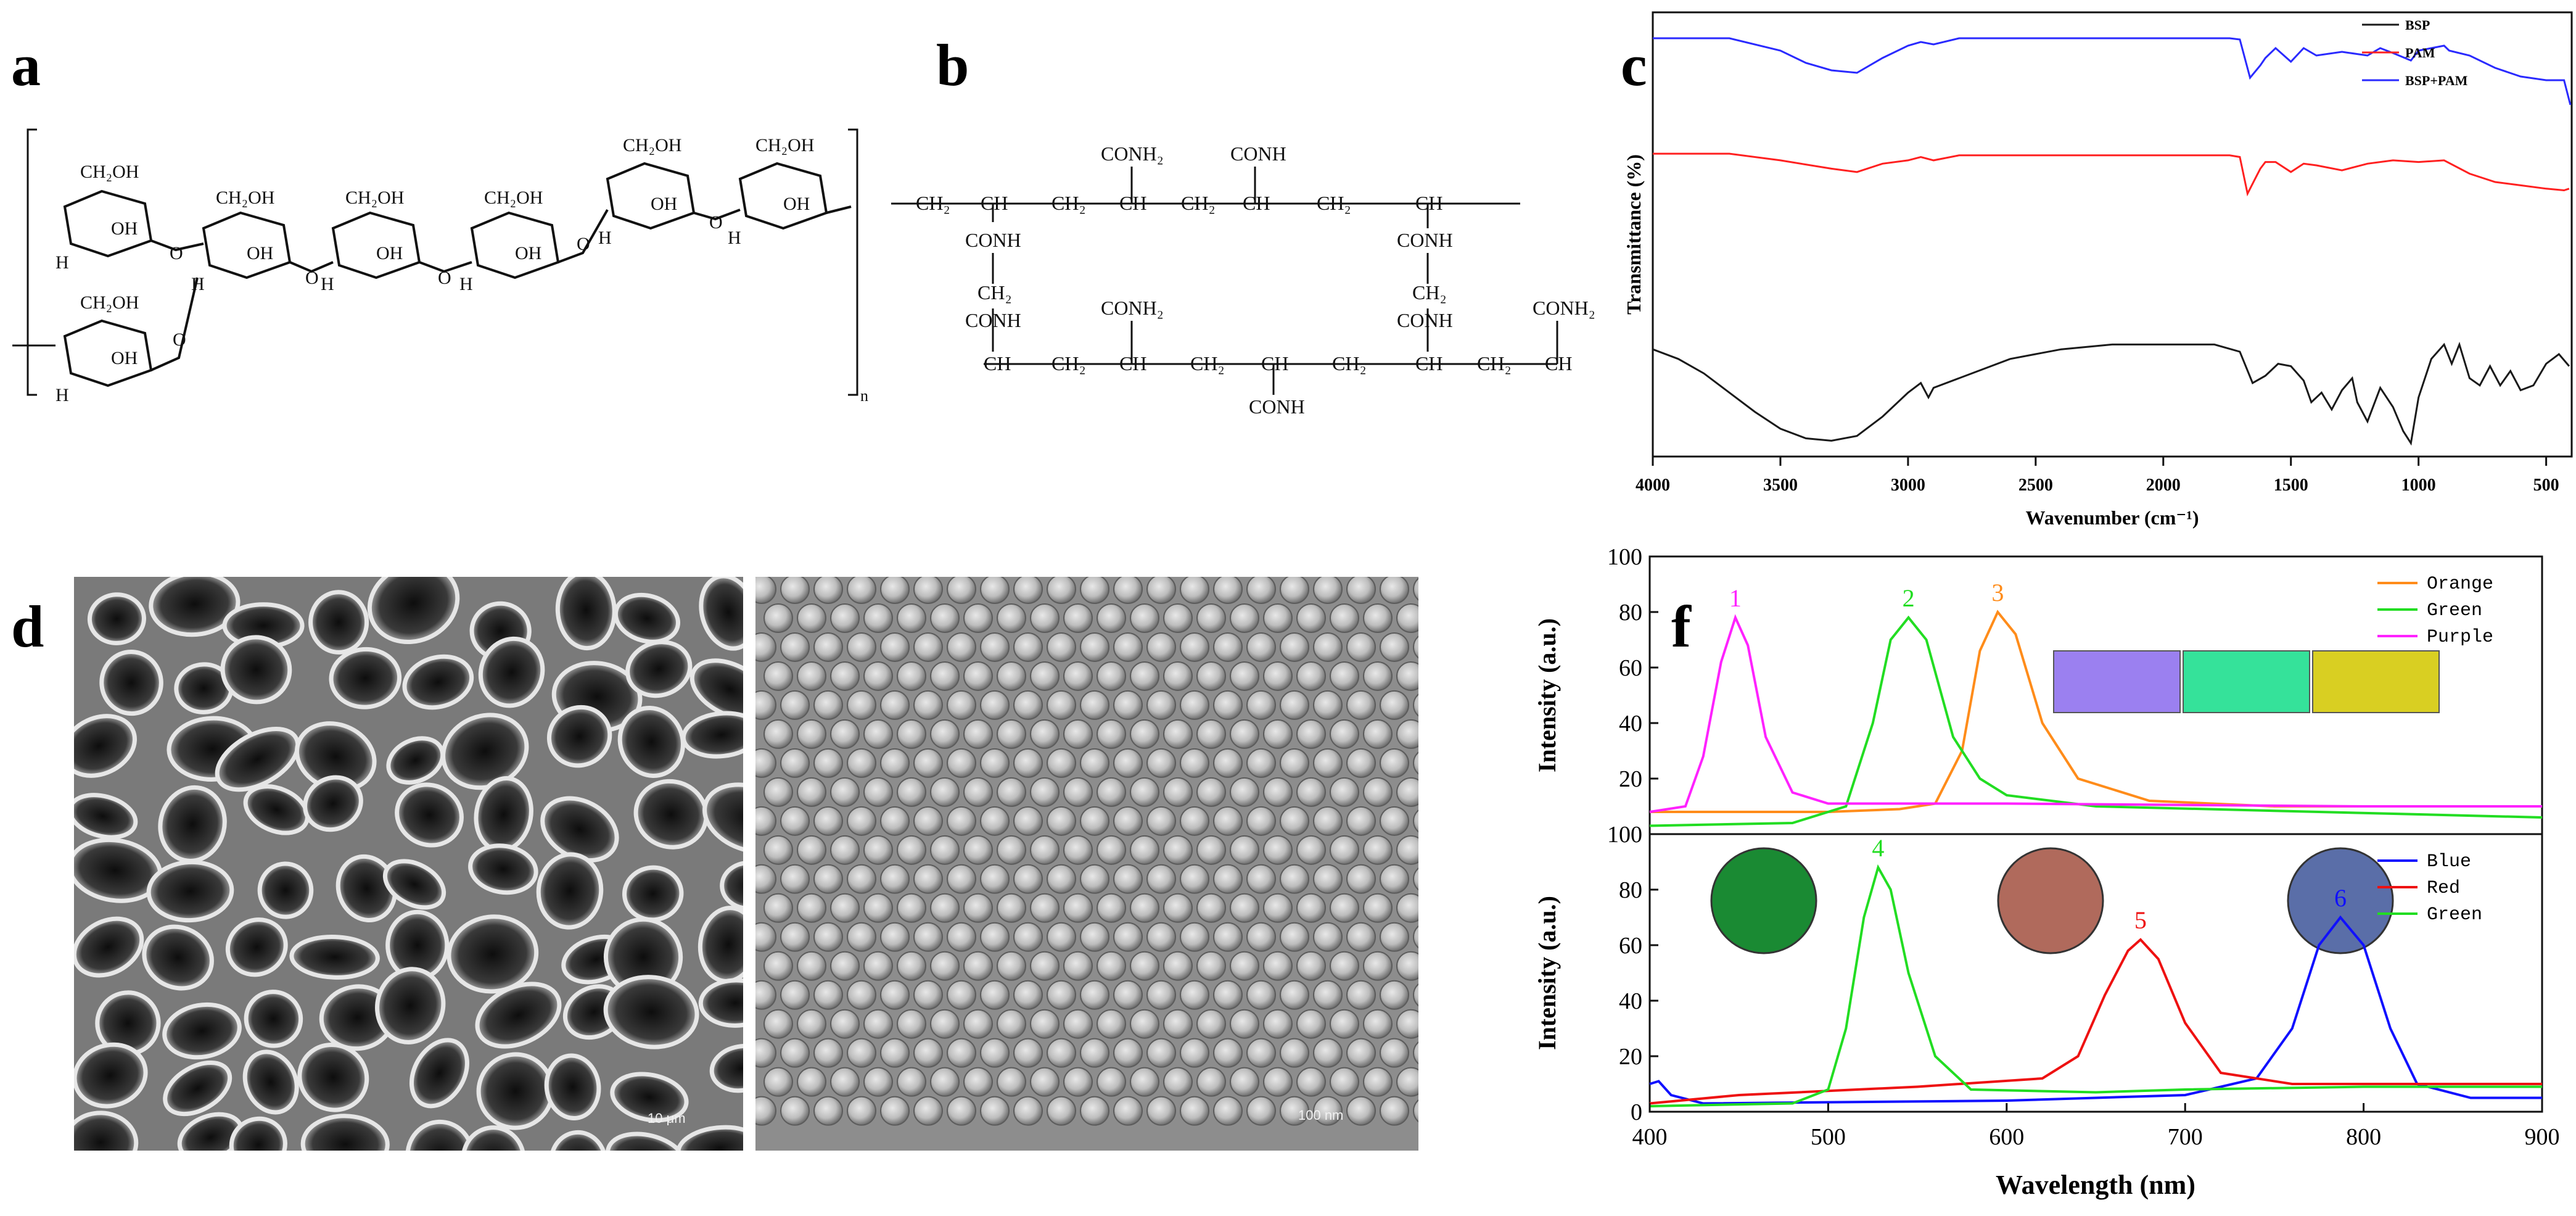  Describe the element at coordinates (2095, 1021) in the screenshot. I see `spectrum-bottom-red` at that location.